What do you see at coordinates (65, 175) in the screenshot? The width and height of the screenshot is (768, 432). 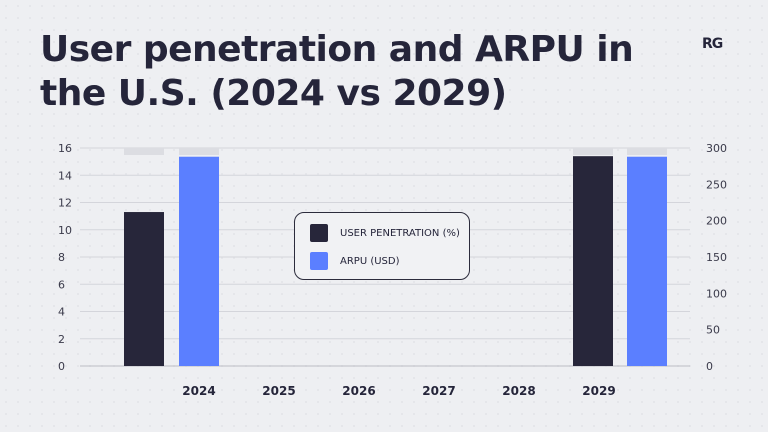 I see `y-left-tick-label: 14` at bounding box center [65, 175].